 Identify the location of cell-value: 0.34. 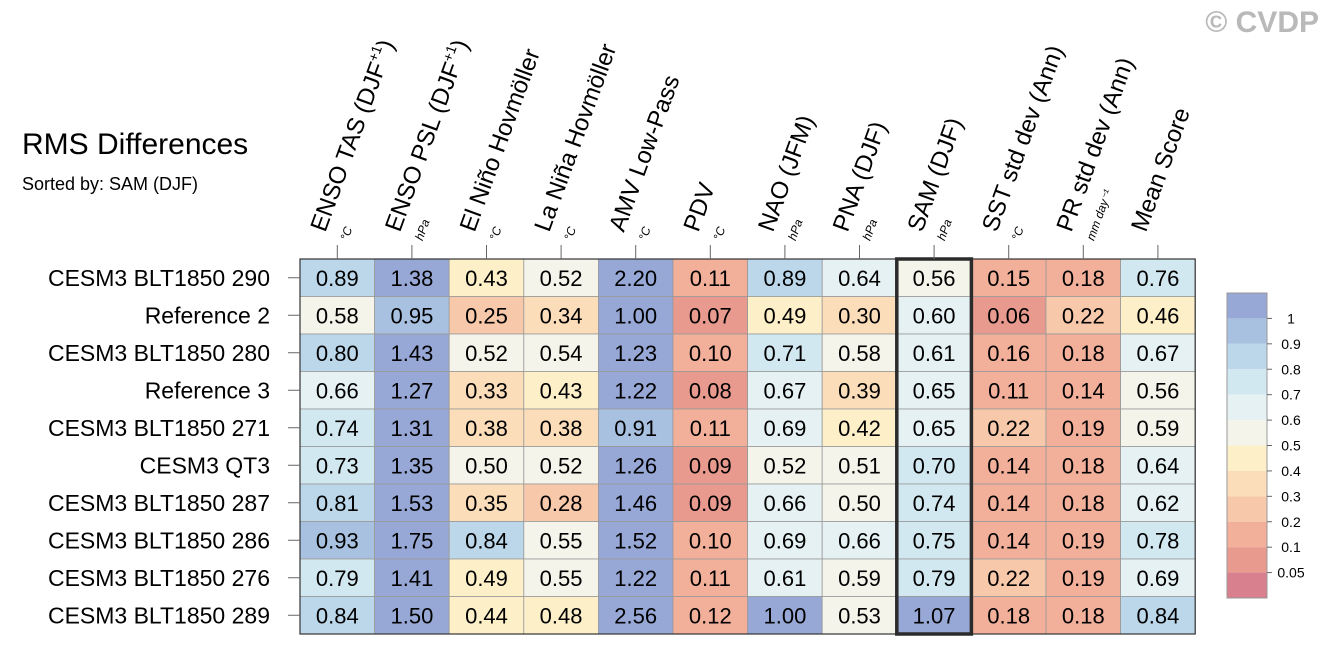
(561, 315).